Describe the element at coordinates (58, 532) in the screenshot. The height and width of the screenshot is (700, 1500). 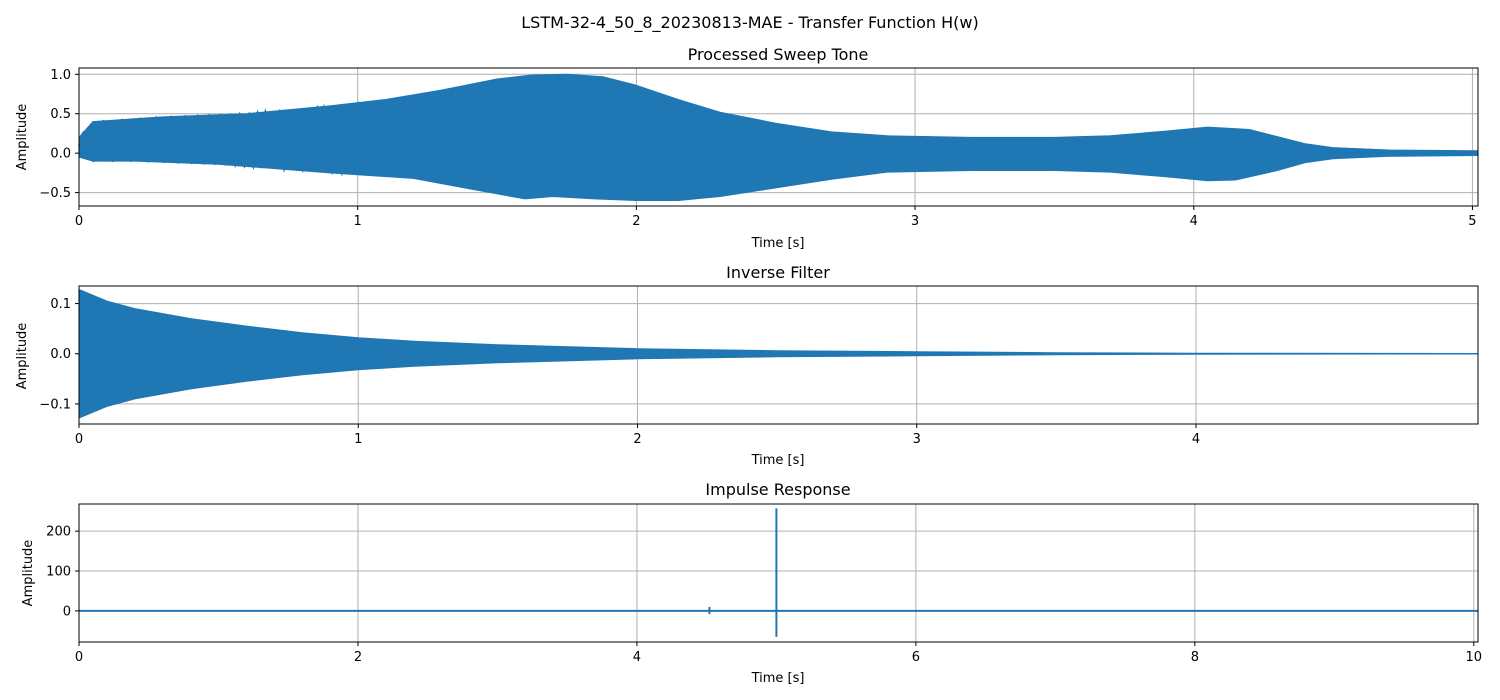
I see `y-tick-label: 200` at that location.